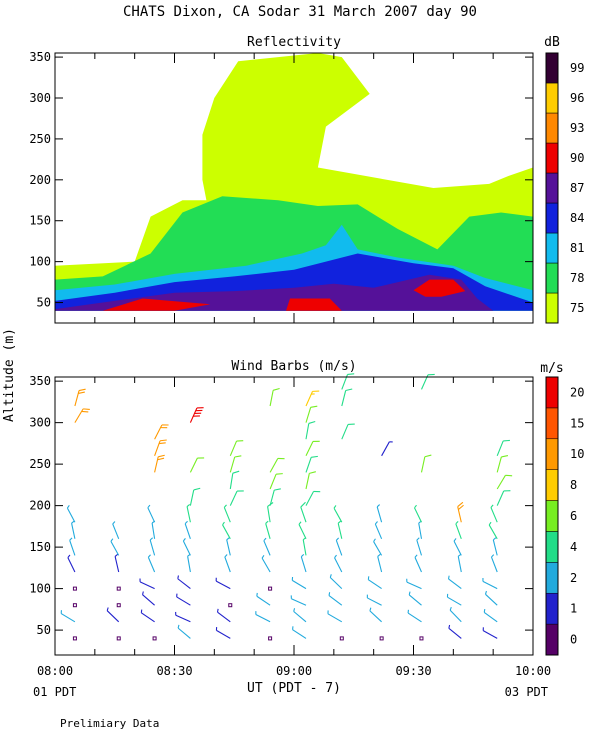 This screenshot has width=600, height=750. Describe the element at coordinates (40, 262) in the screenshot. I see `y-tick-label: 100` at that location.